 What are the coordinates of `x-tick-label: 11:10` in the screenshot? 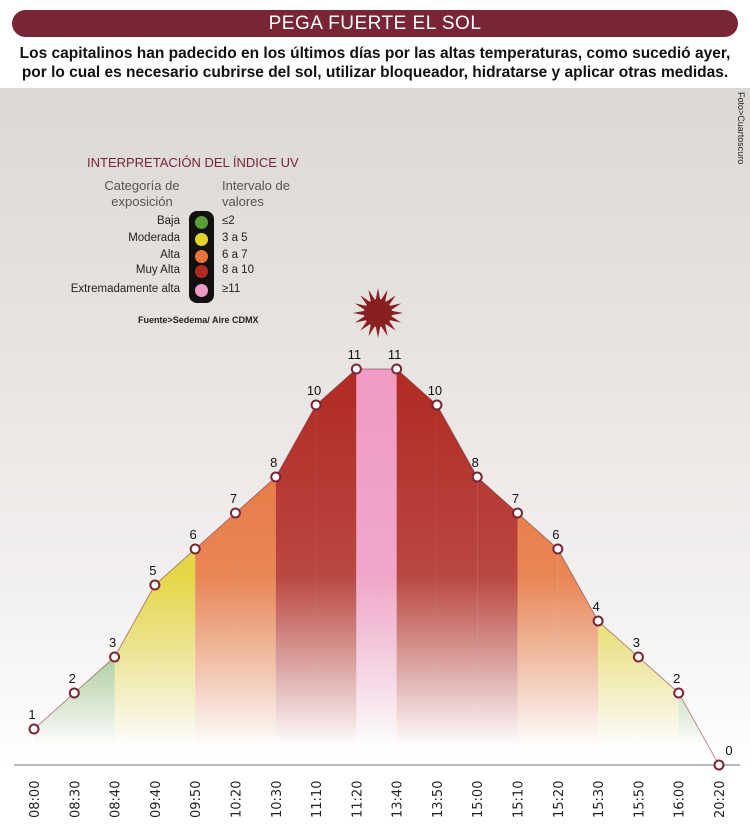 It's located at (317, 799).